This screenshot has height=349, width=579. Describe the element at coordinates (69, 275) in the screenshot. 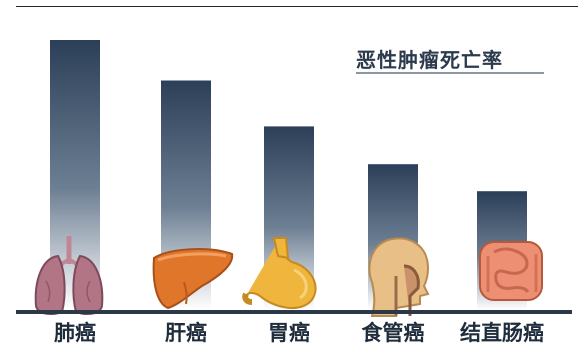

I see `lungs-icon` at that location.